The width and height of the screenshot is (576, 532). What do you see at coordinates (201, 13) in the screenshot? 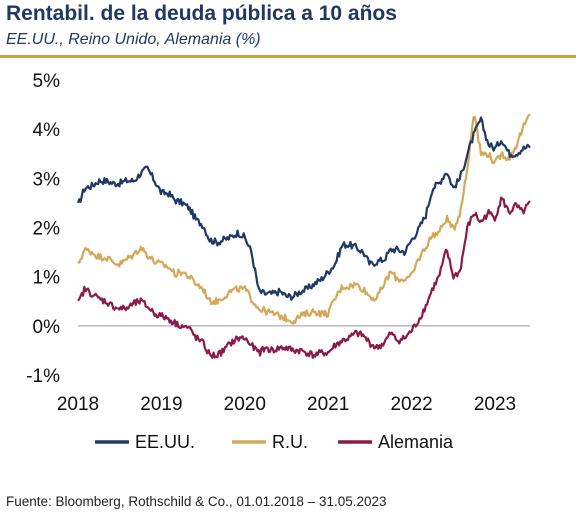
I see `chart-title: Rentabil. de la deuda pública a 10 años` at bounding box center [201, 13].